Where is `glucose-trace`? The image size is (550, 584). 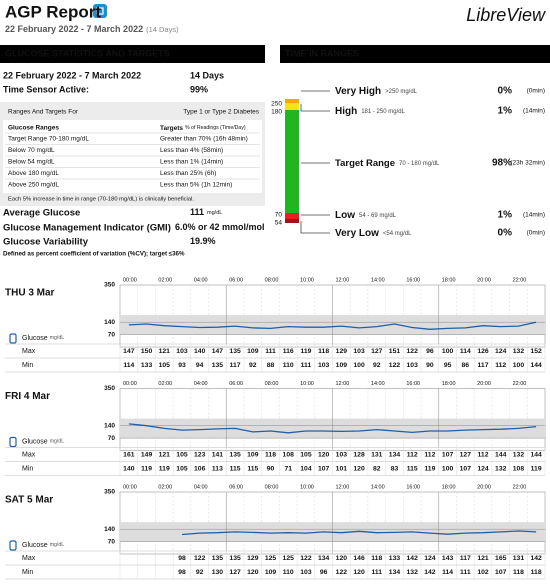
glucose-trace is located at coordinates (332, 428).